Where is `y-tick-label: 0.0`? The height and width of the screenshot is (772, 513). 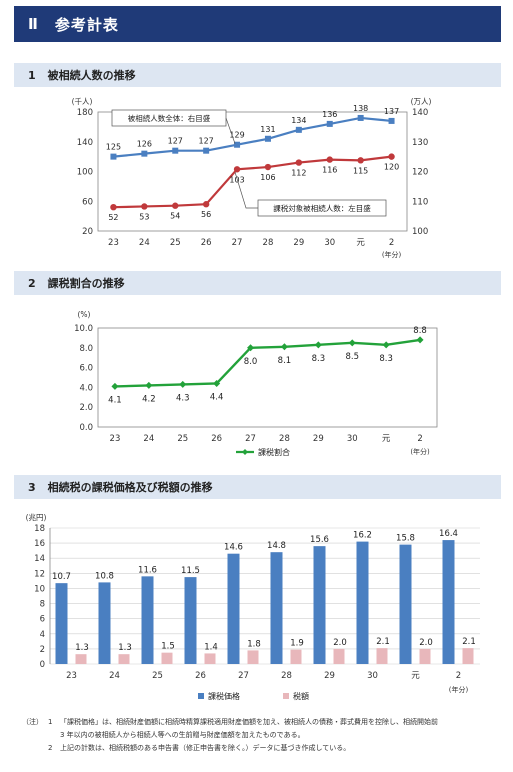
y-tick-label: 0.0 is located at coordinates (86, 428).